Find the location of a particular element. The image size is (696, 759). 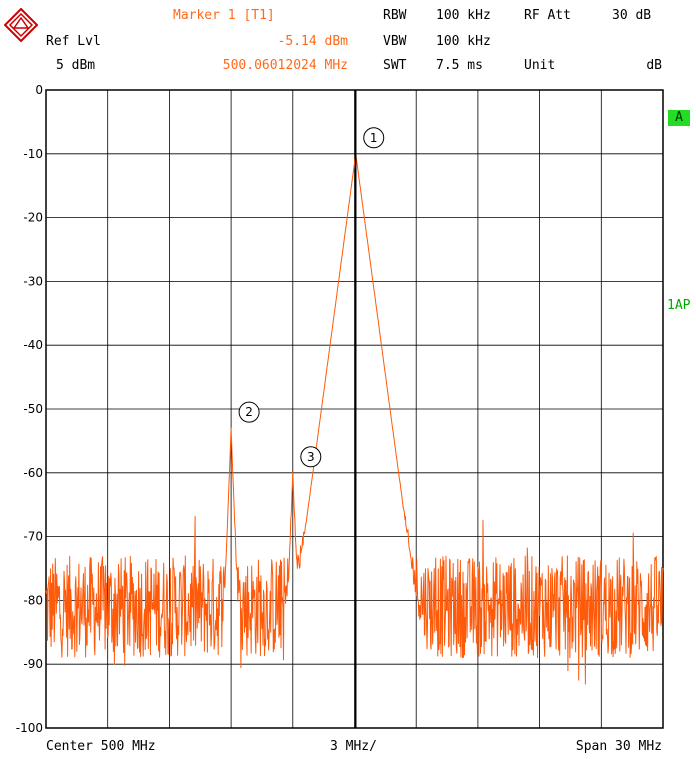

y-tick-label: -90 is located at coordinates (33, 664).